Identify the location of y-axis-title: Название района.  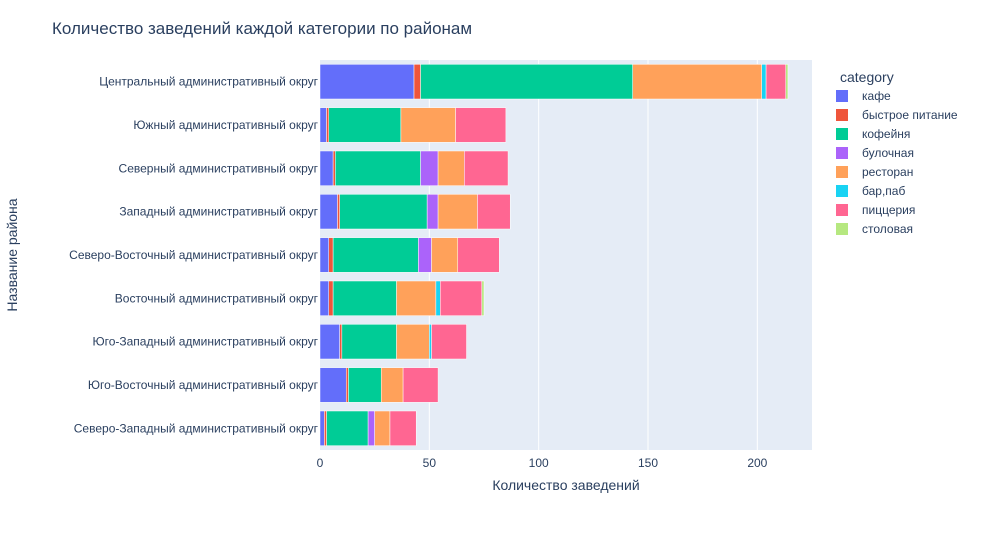
(12, 254).